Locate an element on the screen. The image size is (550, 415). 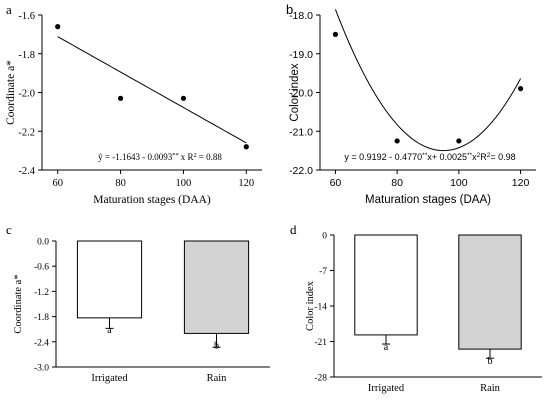
equation-part: = 0.88 is located at coordinates (211, 157).